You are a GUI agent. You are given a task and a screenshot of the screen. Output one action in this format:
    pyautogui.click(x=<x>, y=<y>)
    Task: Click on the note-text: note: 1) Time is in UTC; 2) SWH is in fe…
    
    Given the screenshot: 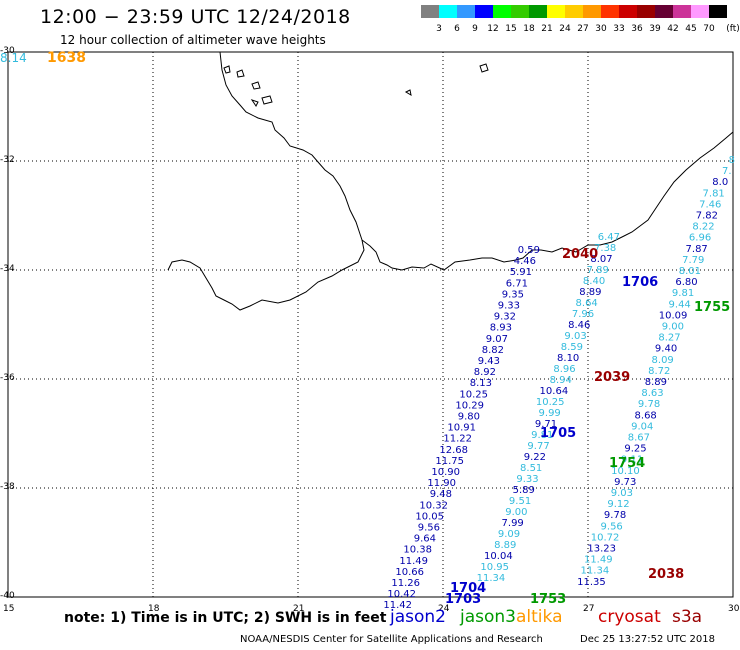 What is the action you would take?
    pyautogui.click(x=225, y=618)
    